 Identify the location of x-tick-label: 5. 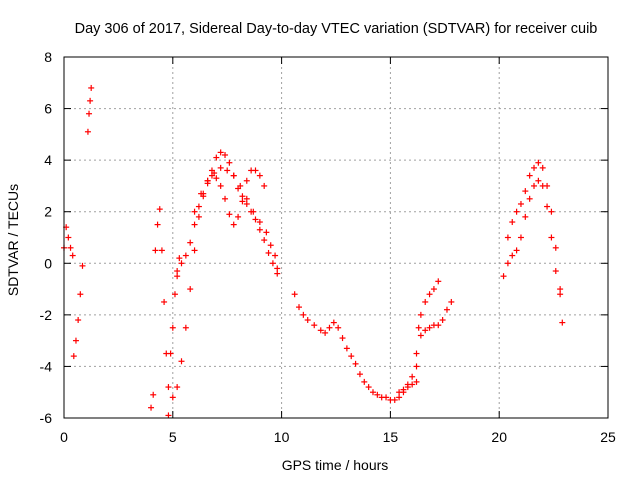
(173, 437).